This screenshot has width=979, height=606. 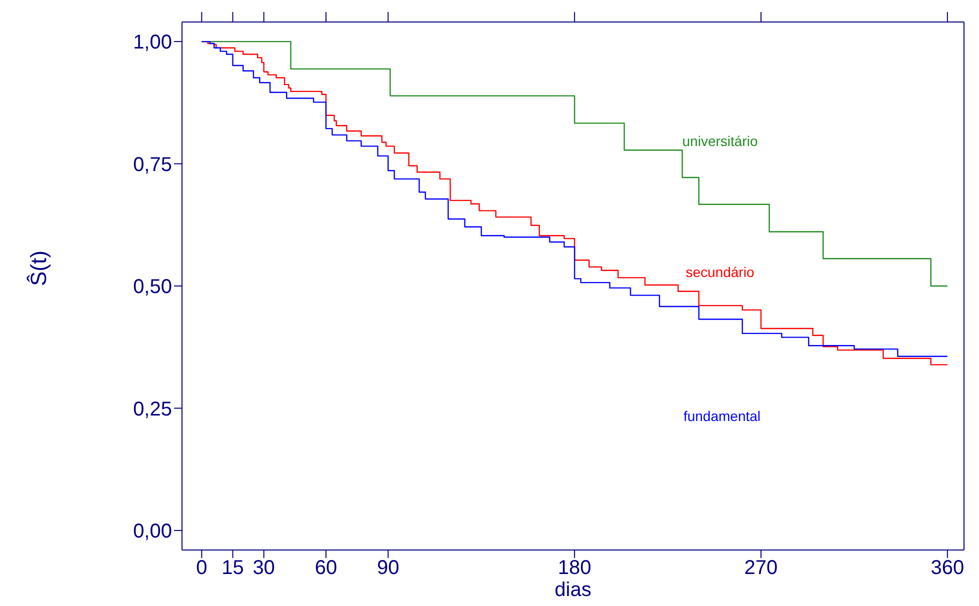 What do you see at coordinates (202, 568) in the screenshot?
I see `x-tick-label: 0` at bounding box center [202, 568].